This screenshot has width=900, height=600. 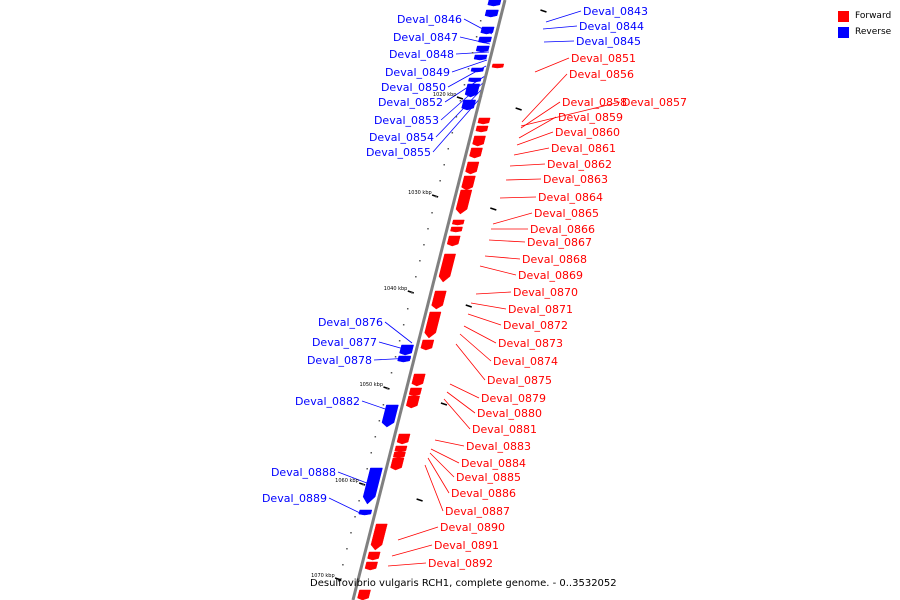 I want to click on gene-label: Deval_0845, so click(x=608, y=41).